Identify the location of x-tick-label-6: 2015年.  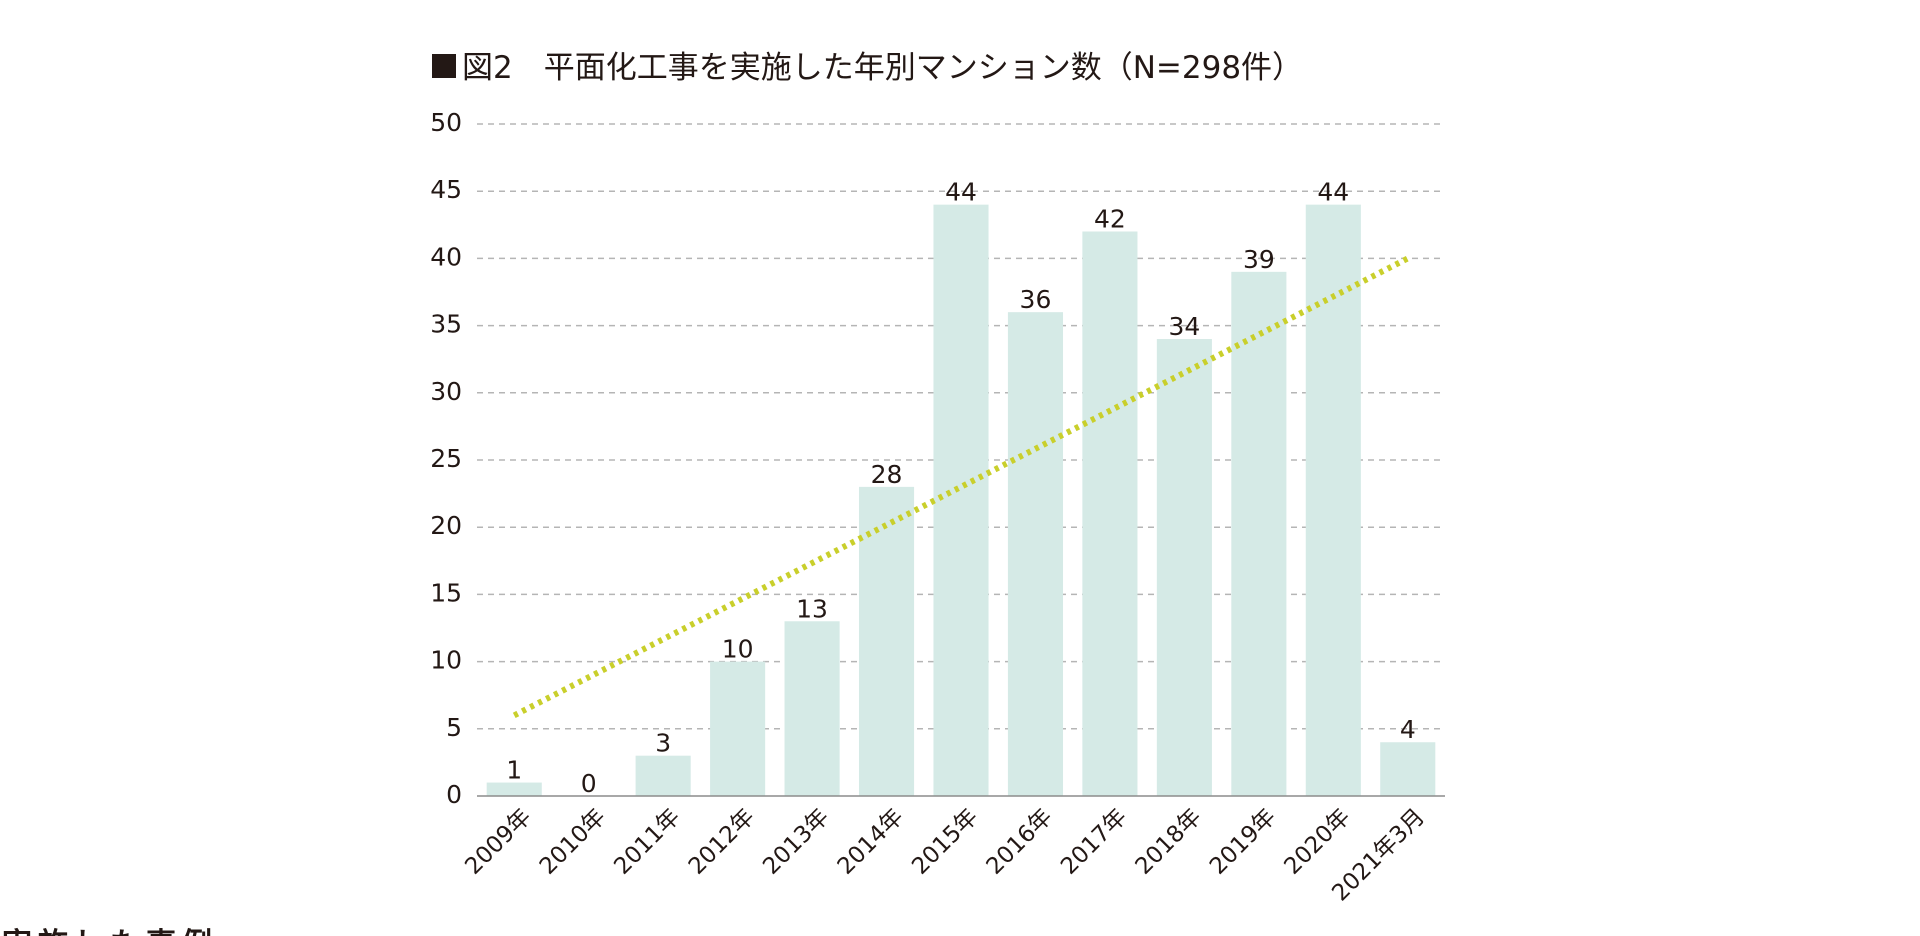
(945, 842).